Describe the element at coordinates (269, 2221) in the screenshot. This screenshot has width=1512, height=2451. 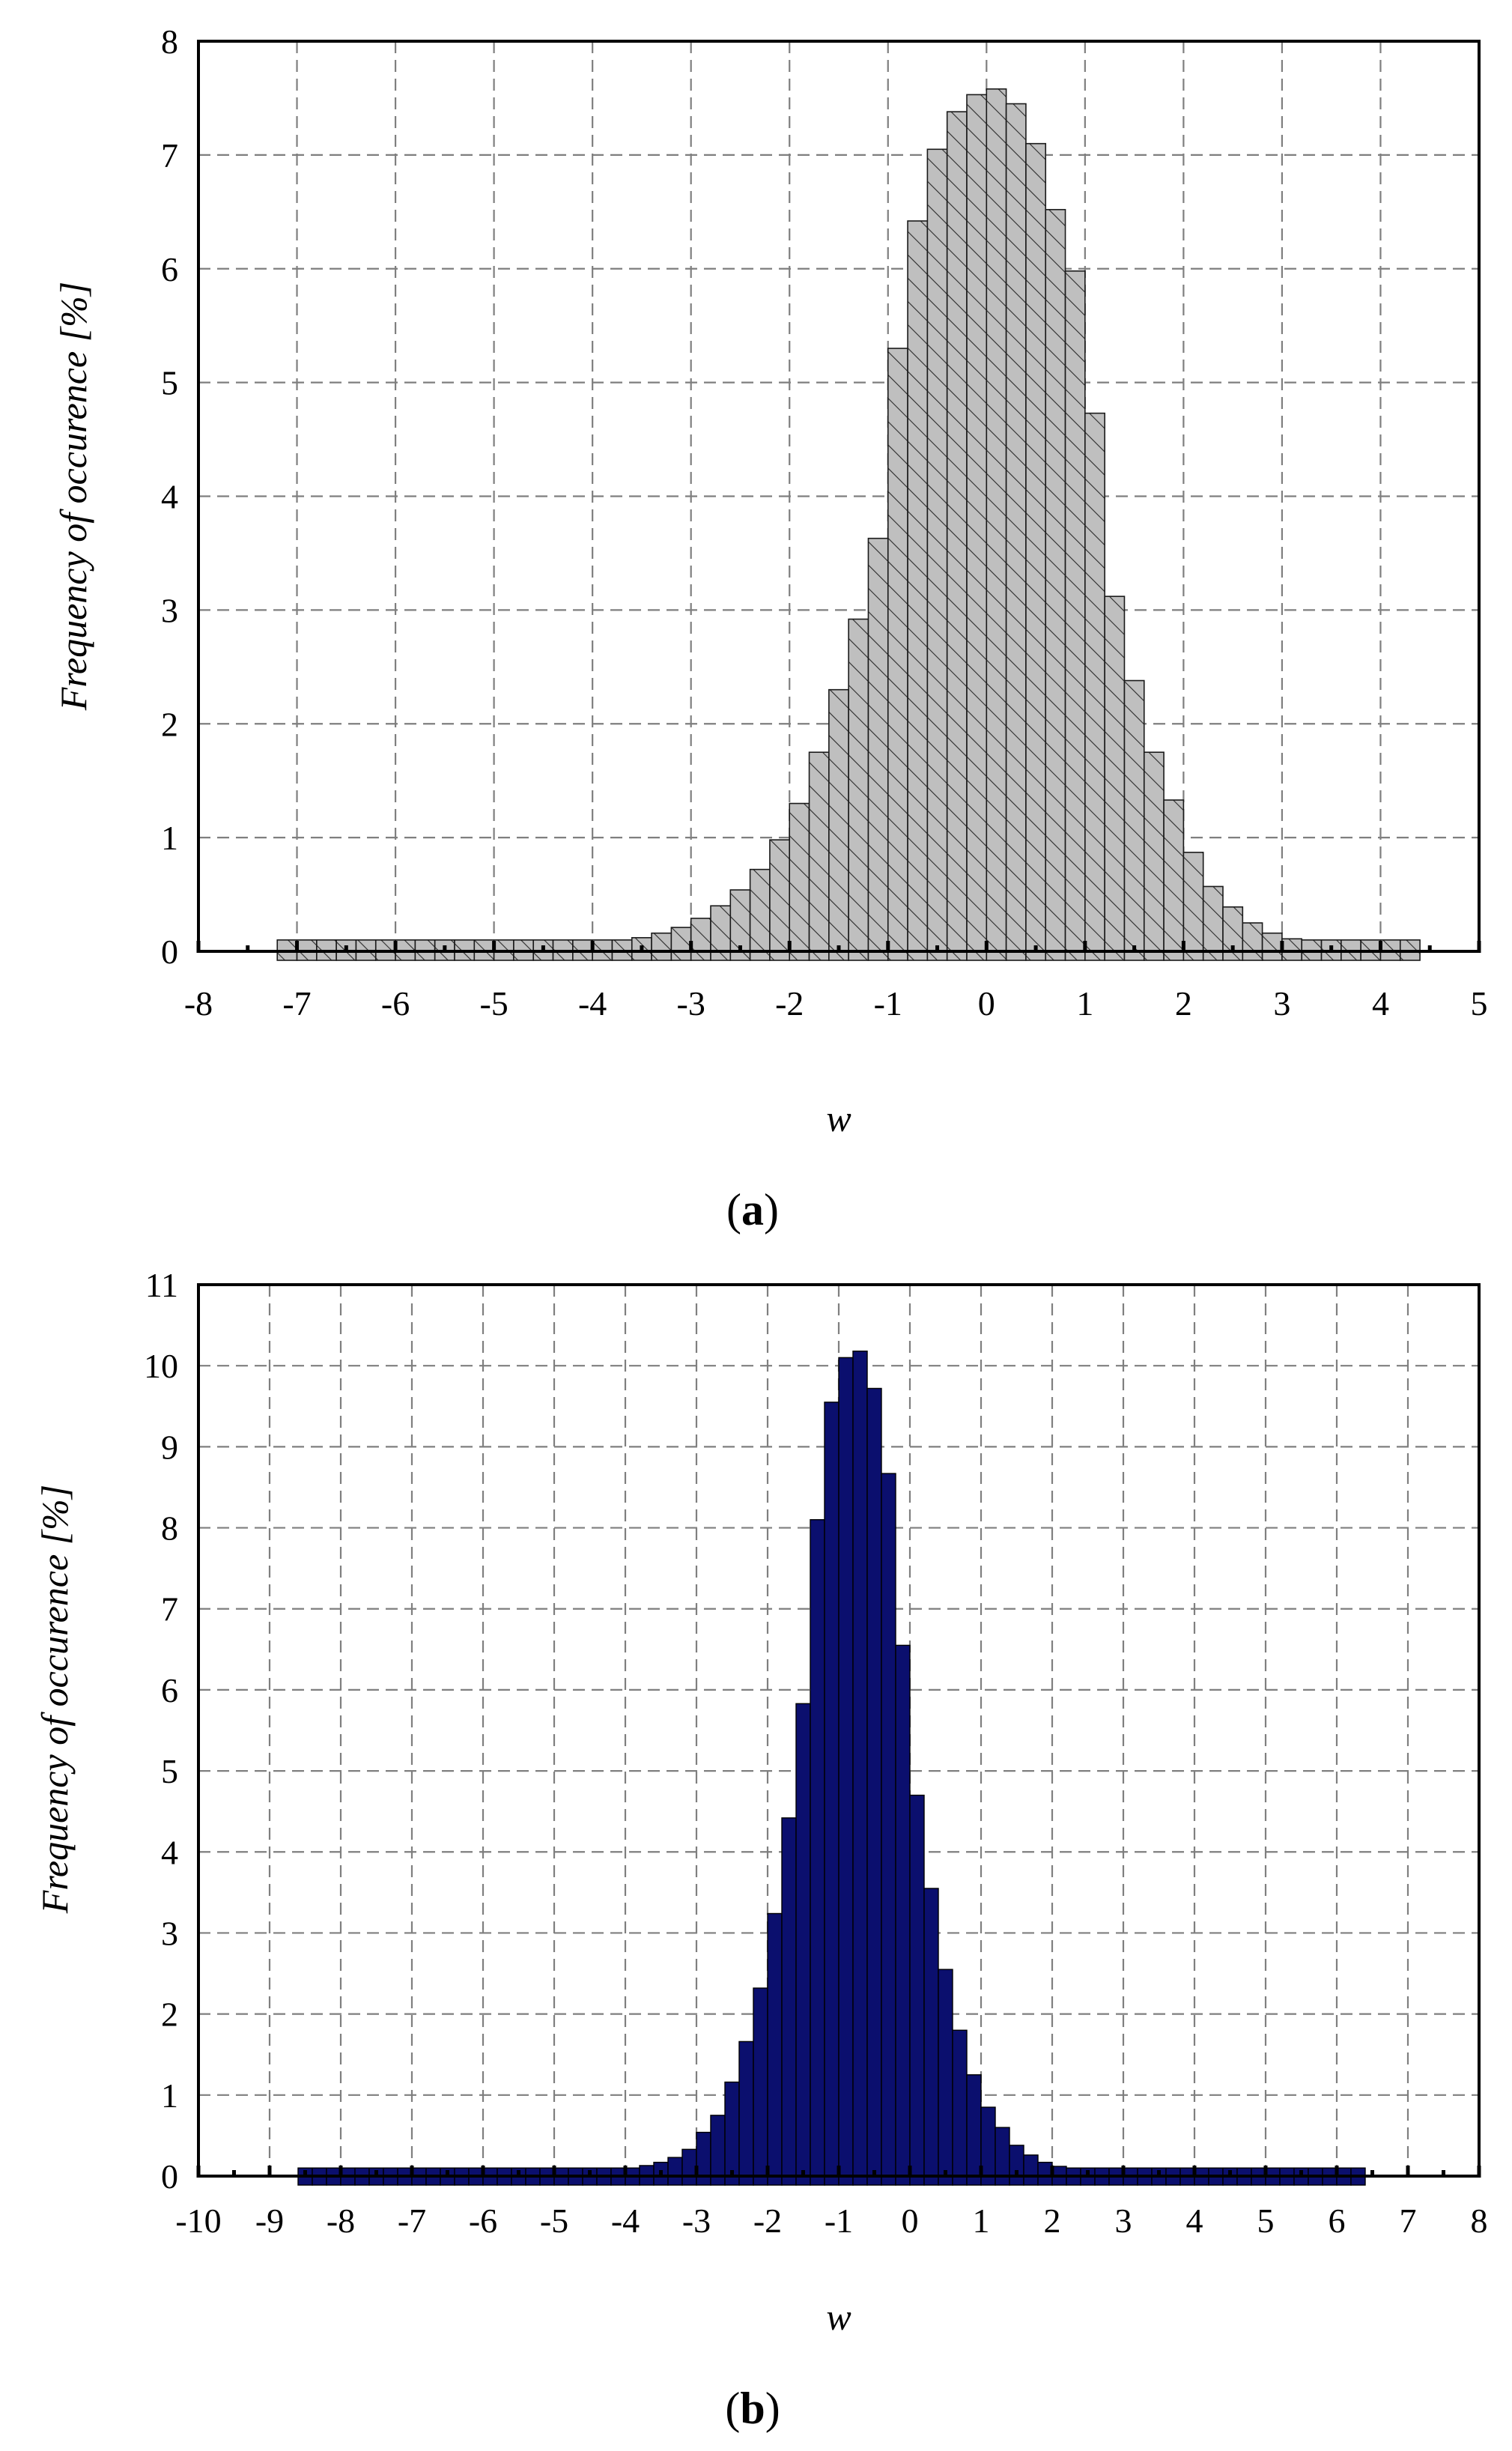
I see `x-tick-label: -9` at that location.